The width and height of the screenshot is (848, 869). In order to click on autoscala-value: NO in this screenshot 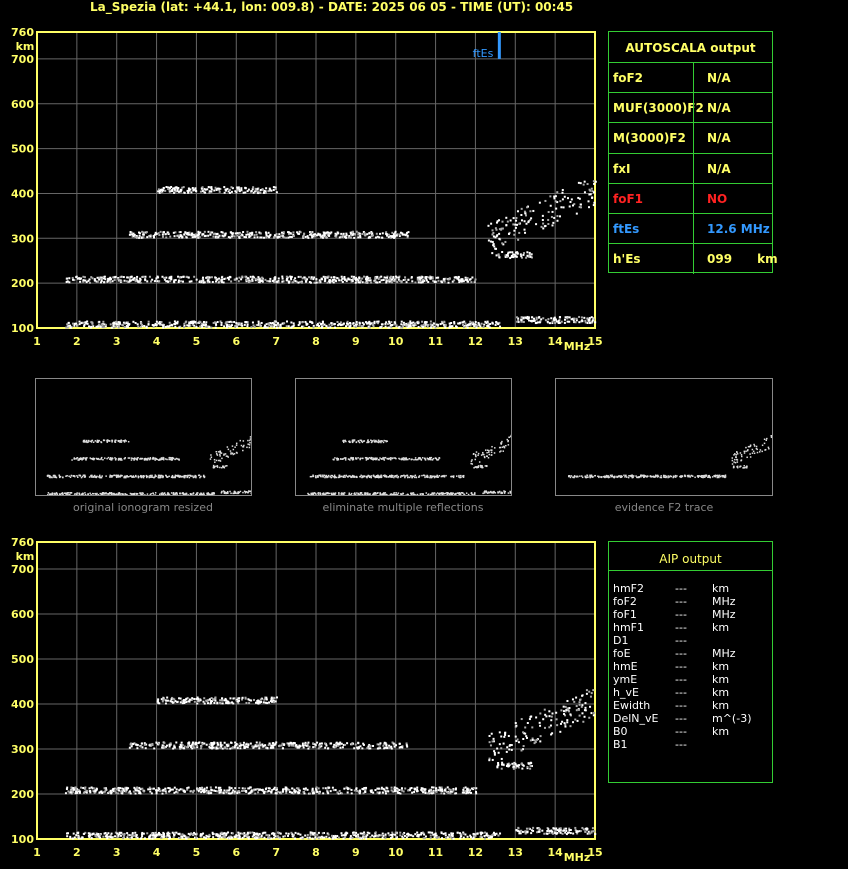, I will do `click(717, 198)`.